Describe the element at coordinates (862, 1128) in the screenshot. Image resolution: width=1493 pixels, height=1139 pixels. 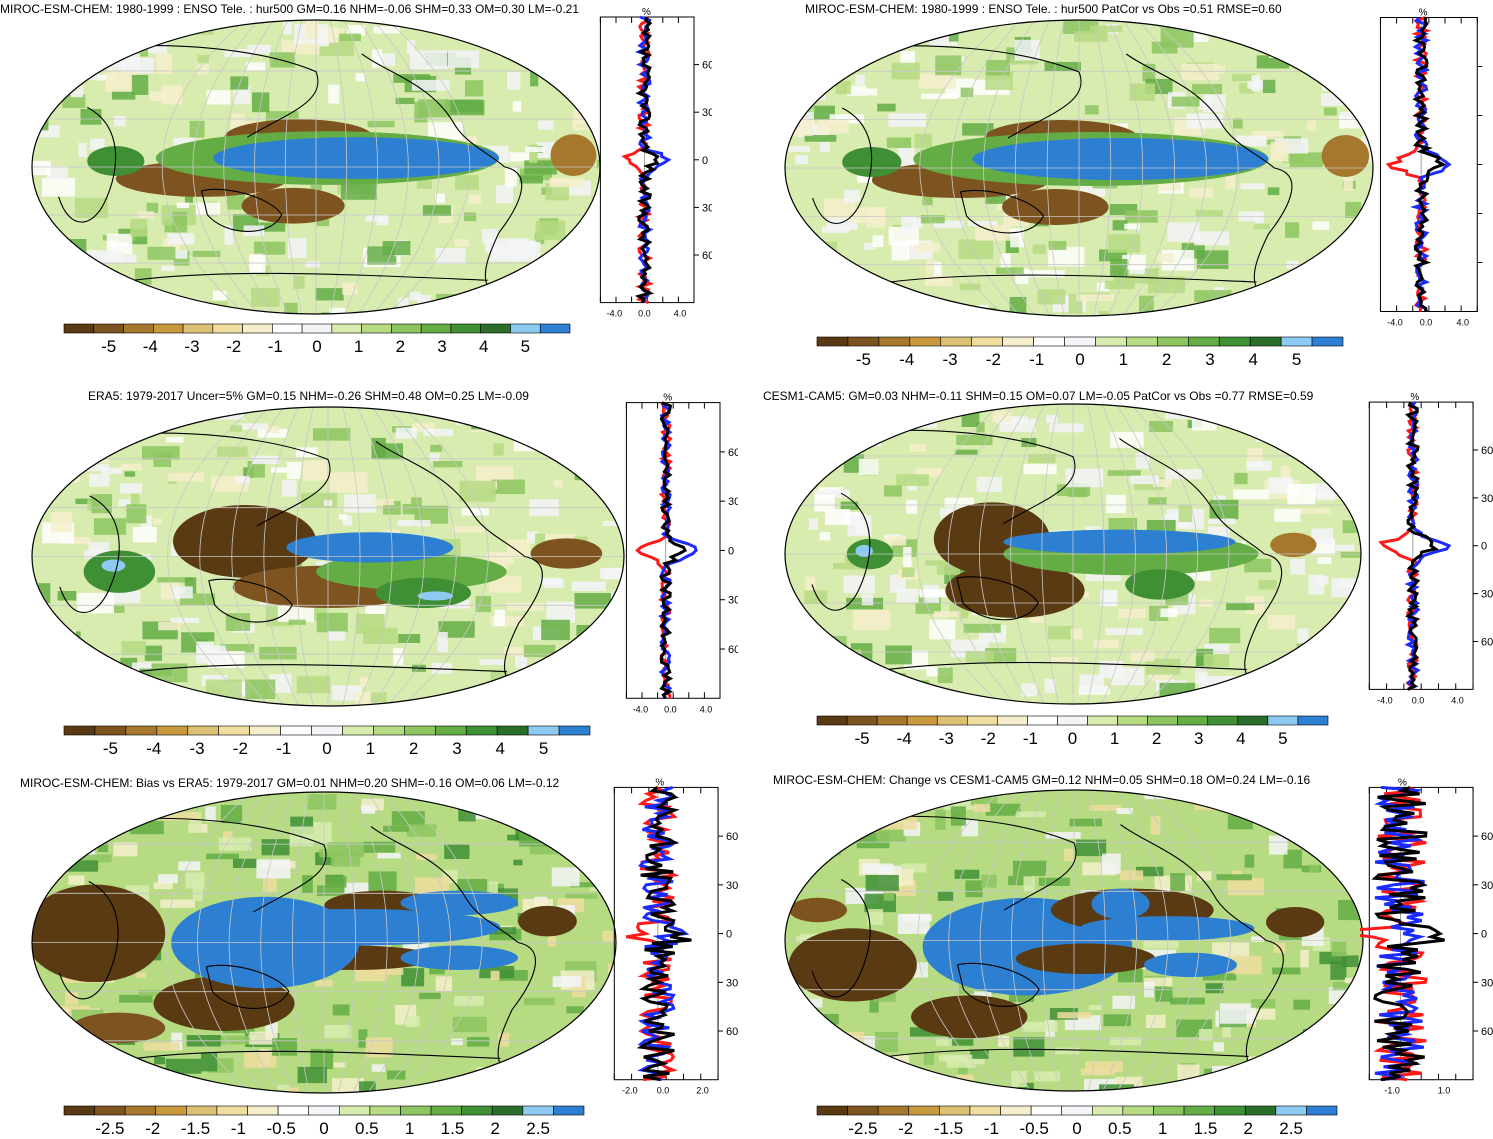
I see `colorbar-label: -2.5` at that location.